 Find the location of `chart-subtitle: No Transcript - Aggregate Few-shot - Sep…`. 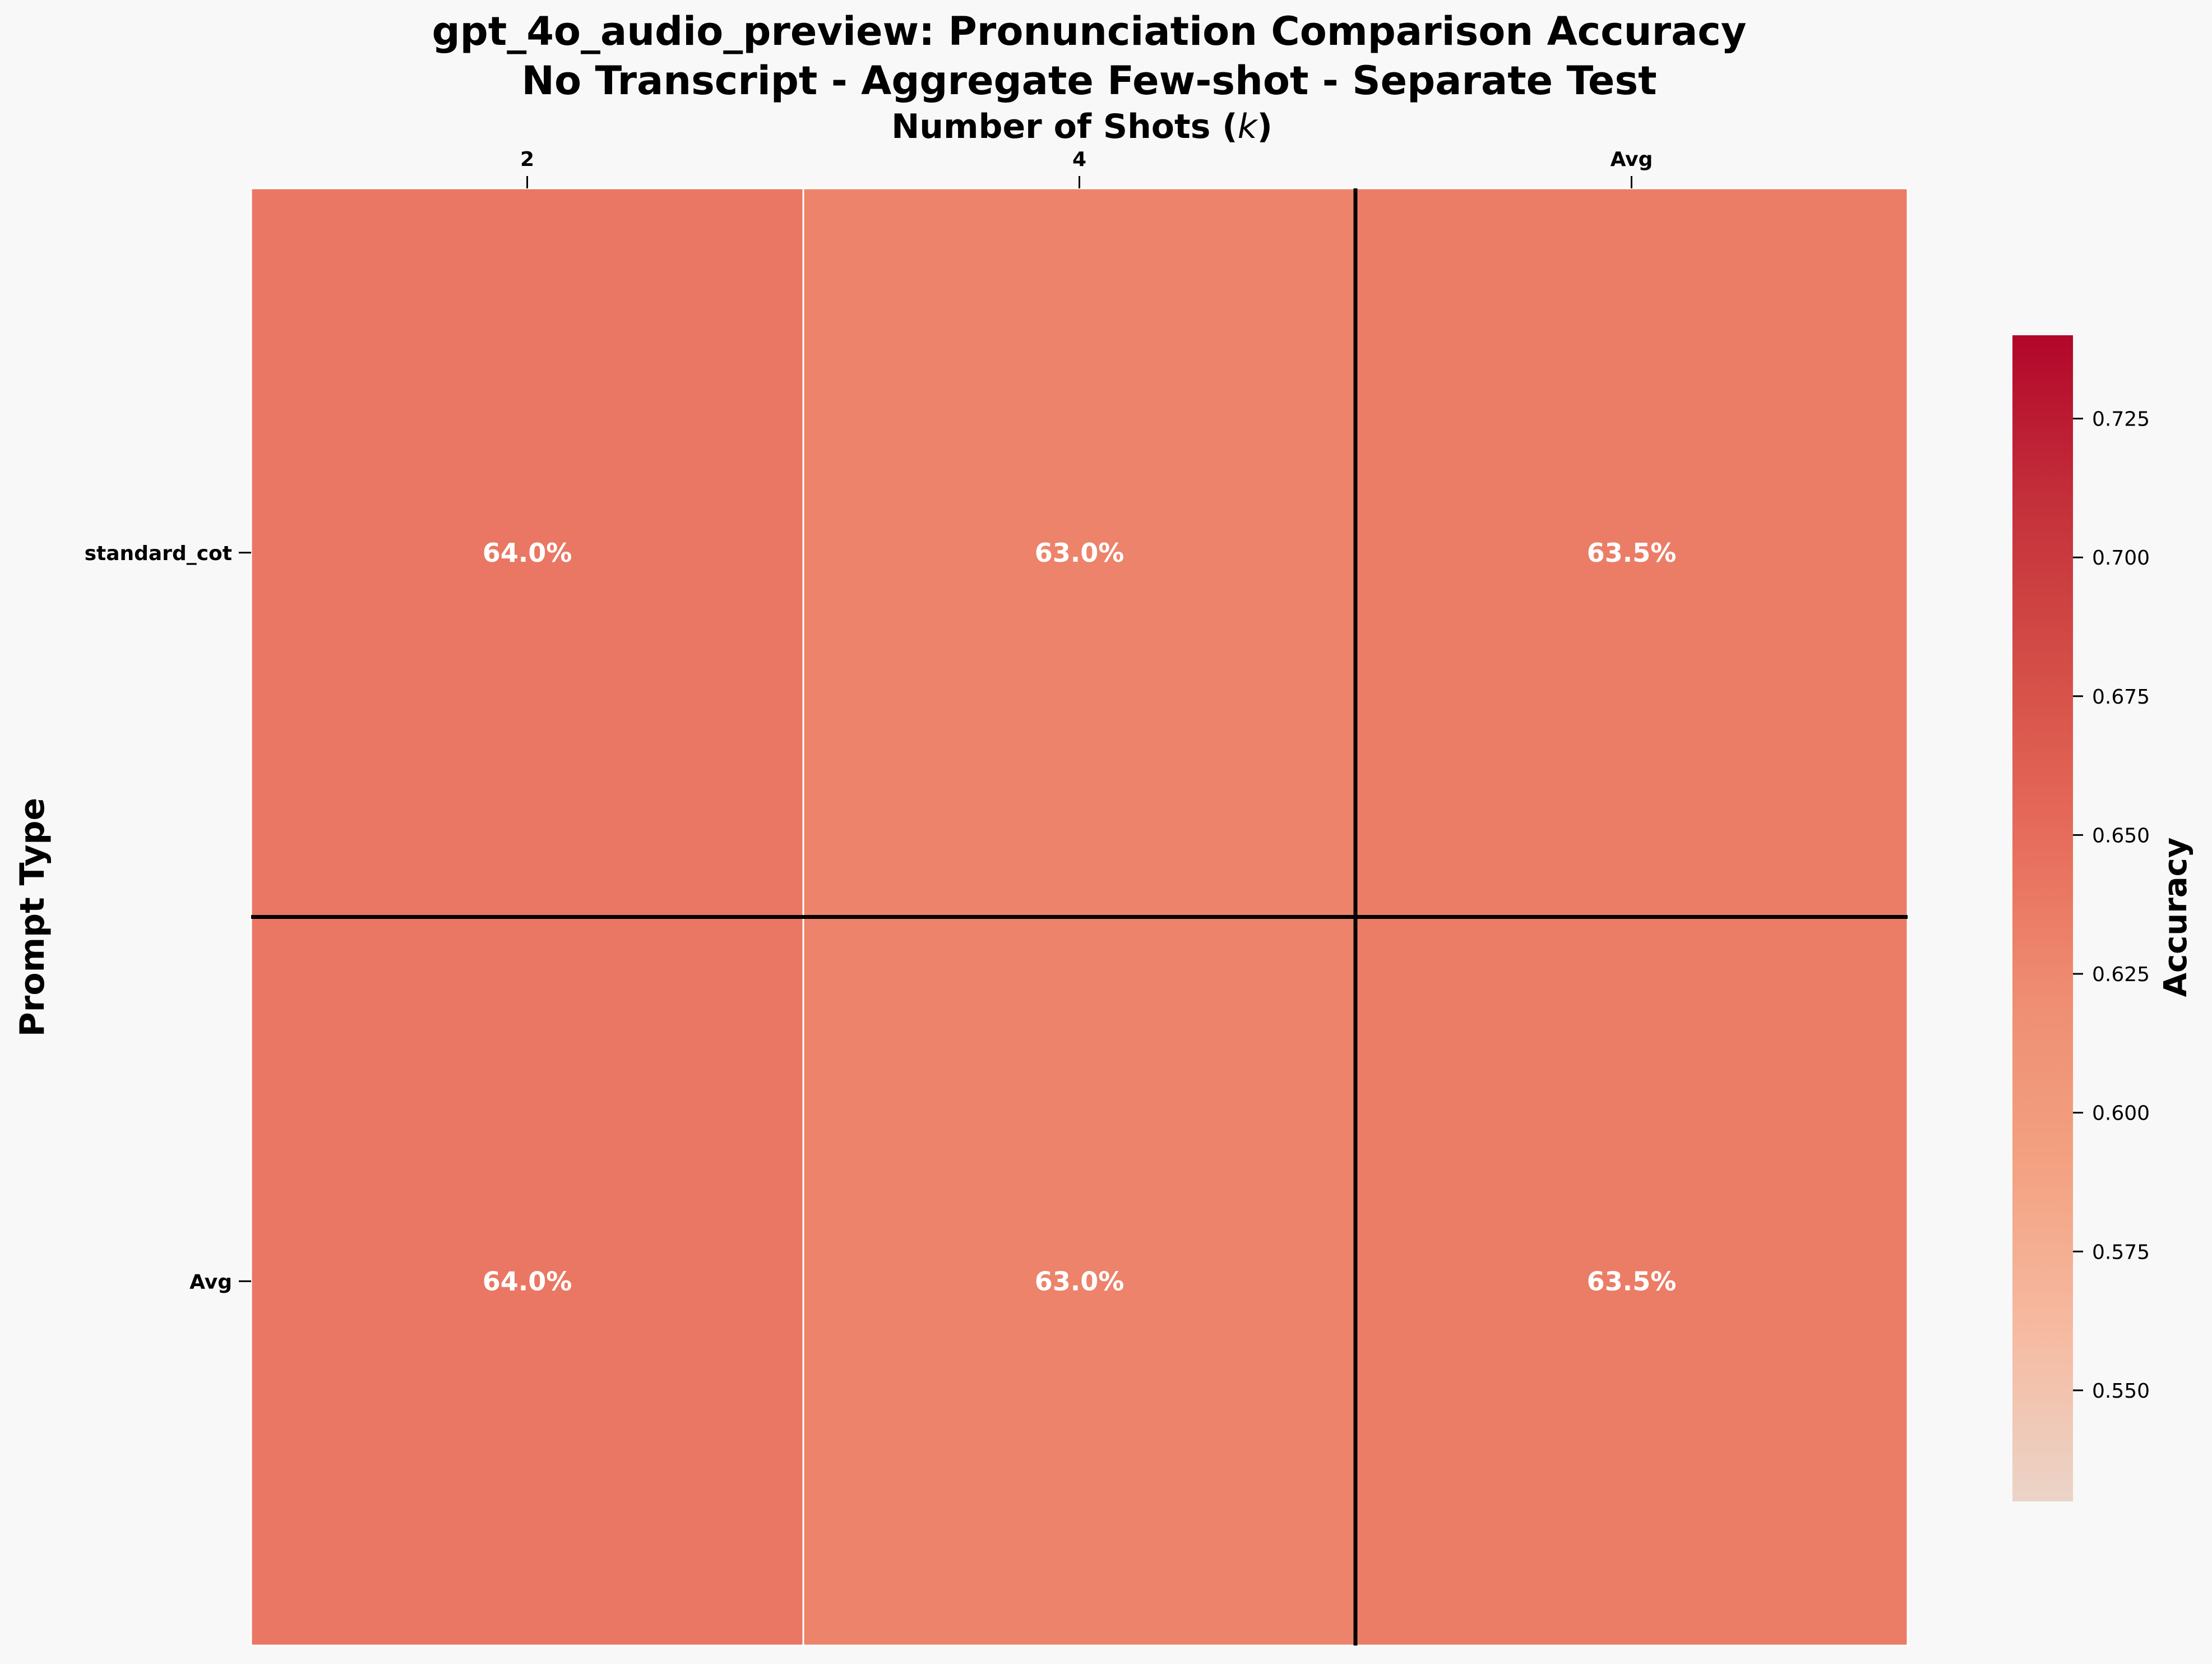

chart-subtitle: No Transcript - Aggregate Few-shot - Sep… is located at coordinates (1088, 81).